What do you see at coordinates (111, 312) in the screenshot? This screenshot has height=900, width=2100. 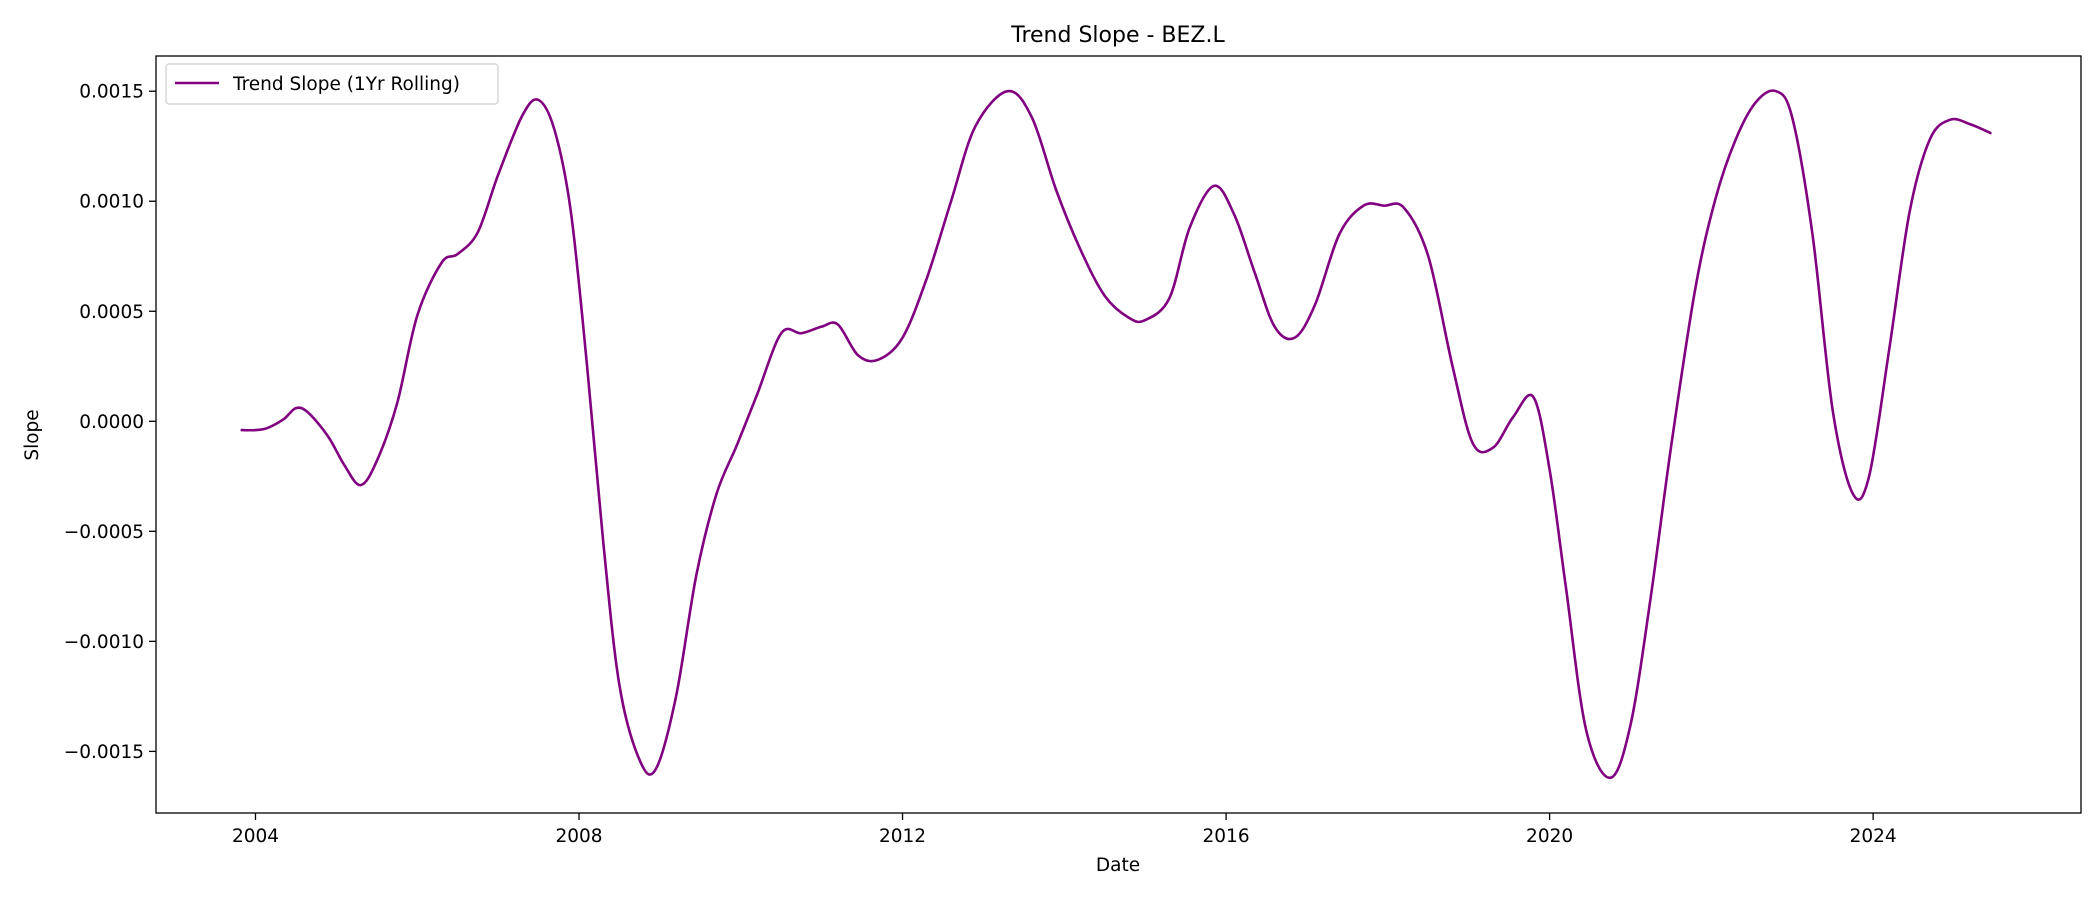 I see `y-tick-label: 0.0005` at bounding box center [111, 312].